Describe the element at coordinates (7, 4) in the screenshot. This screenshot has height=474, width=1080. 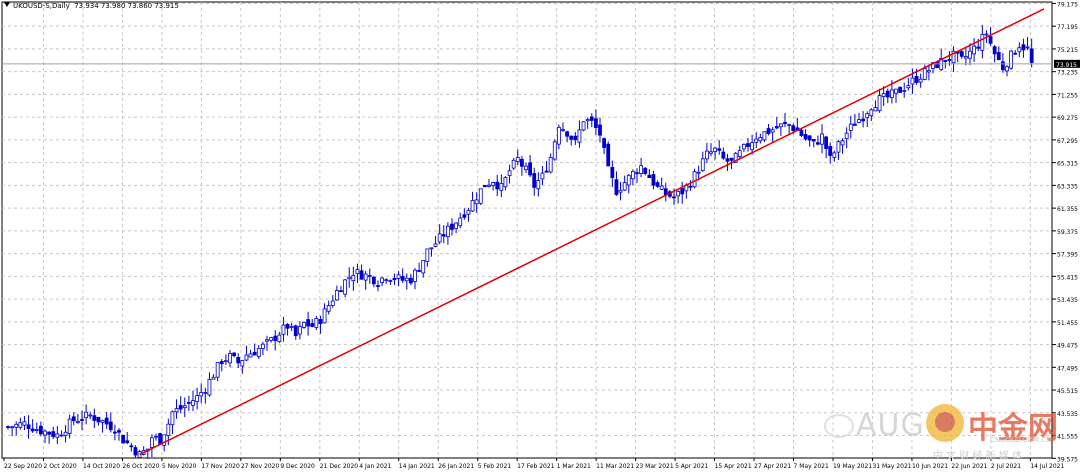
I see `collapse-triangle-icon` at that location.